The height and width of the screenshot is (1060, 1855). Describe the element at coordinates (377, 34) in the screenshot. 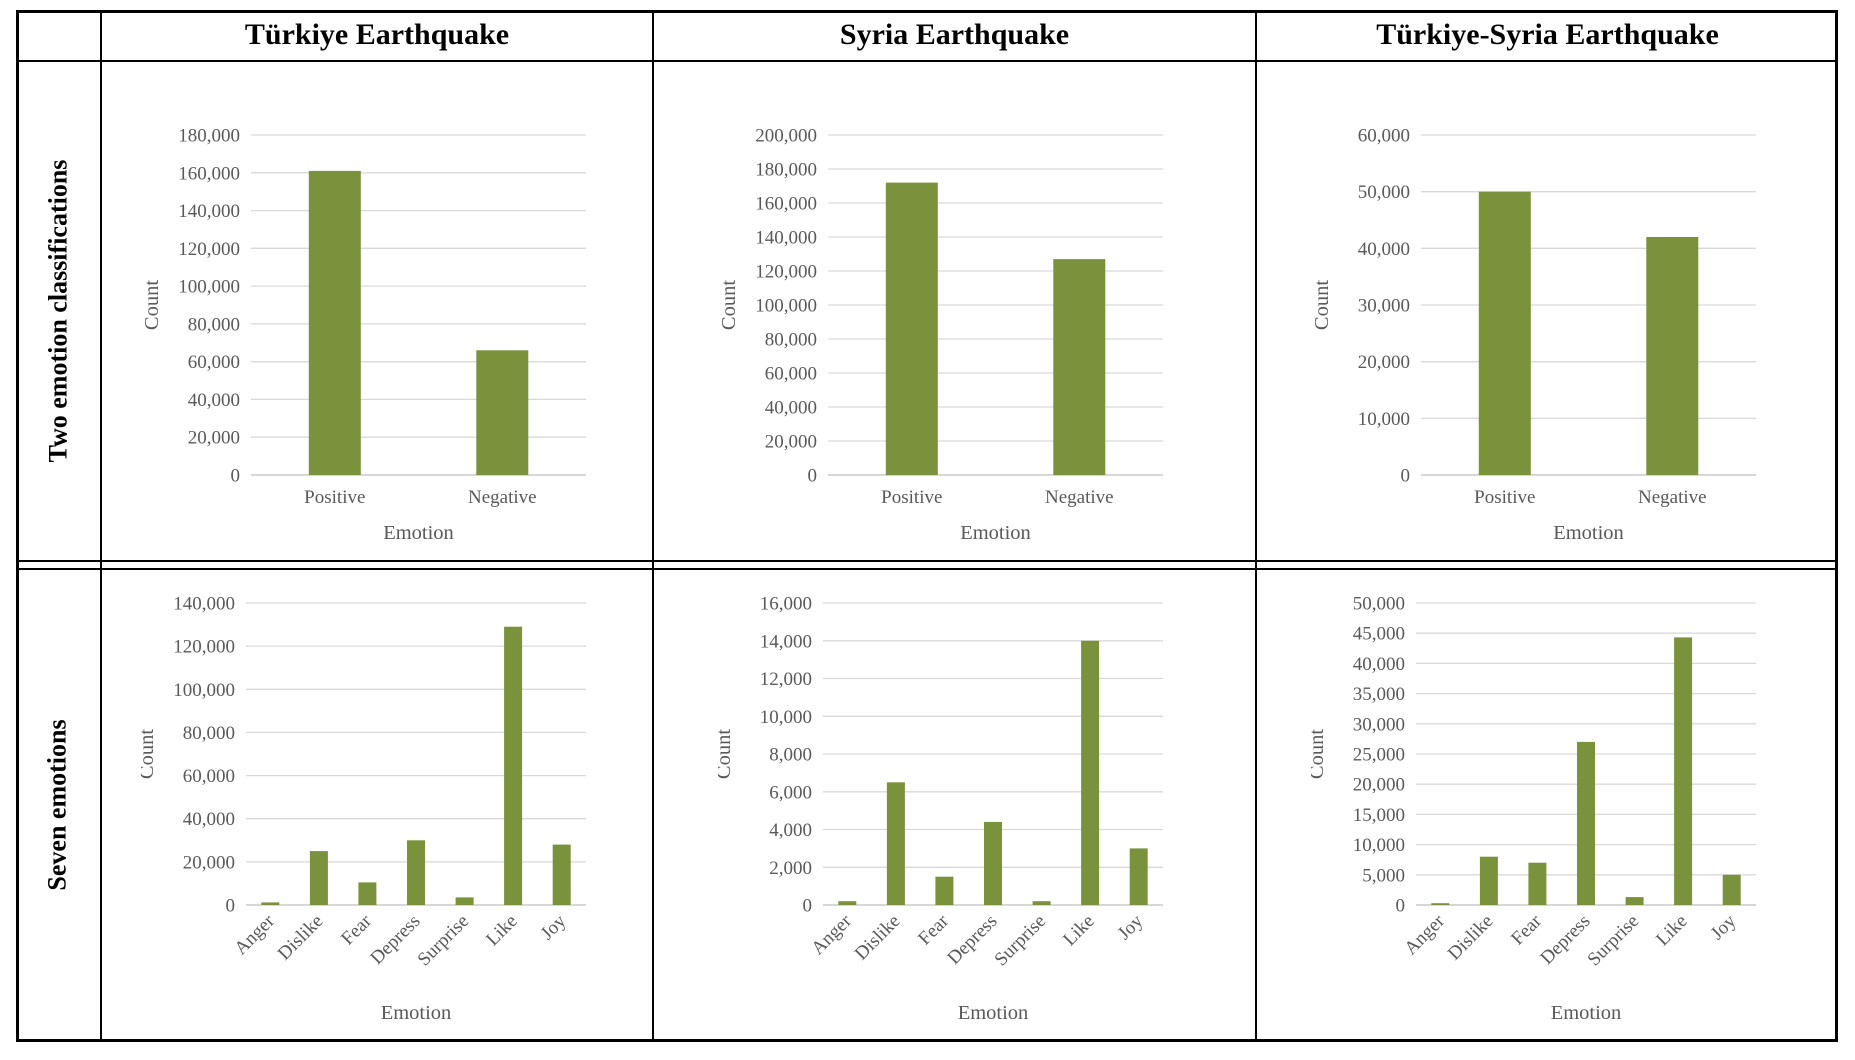

I see `column-header-turkiye: Türkiye Earthquake` at that location.